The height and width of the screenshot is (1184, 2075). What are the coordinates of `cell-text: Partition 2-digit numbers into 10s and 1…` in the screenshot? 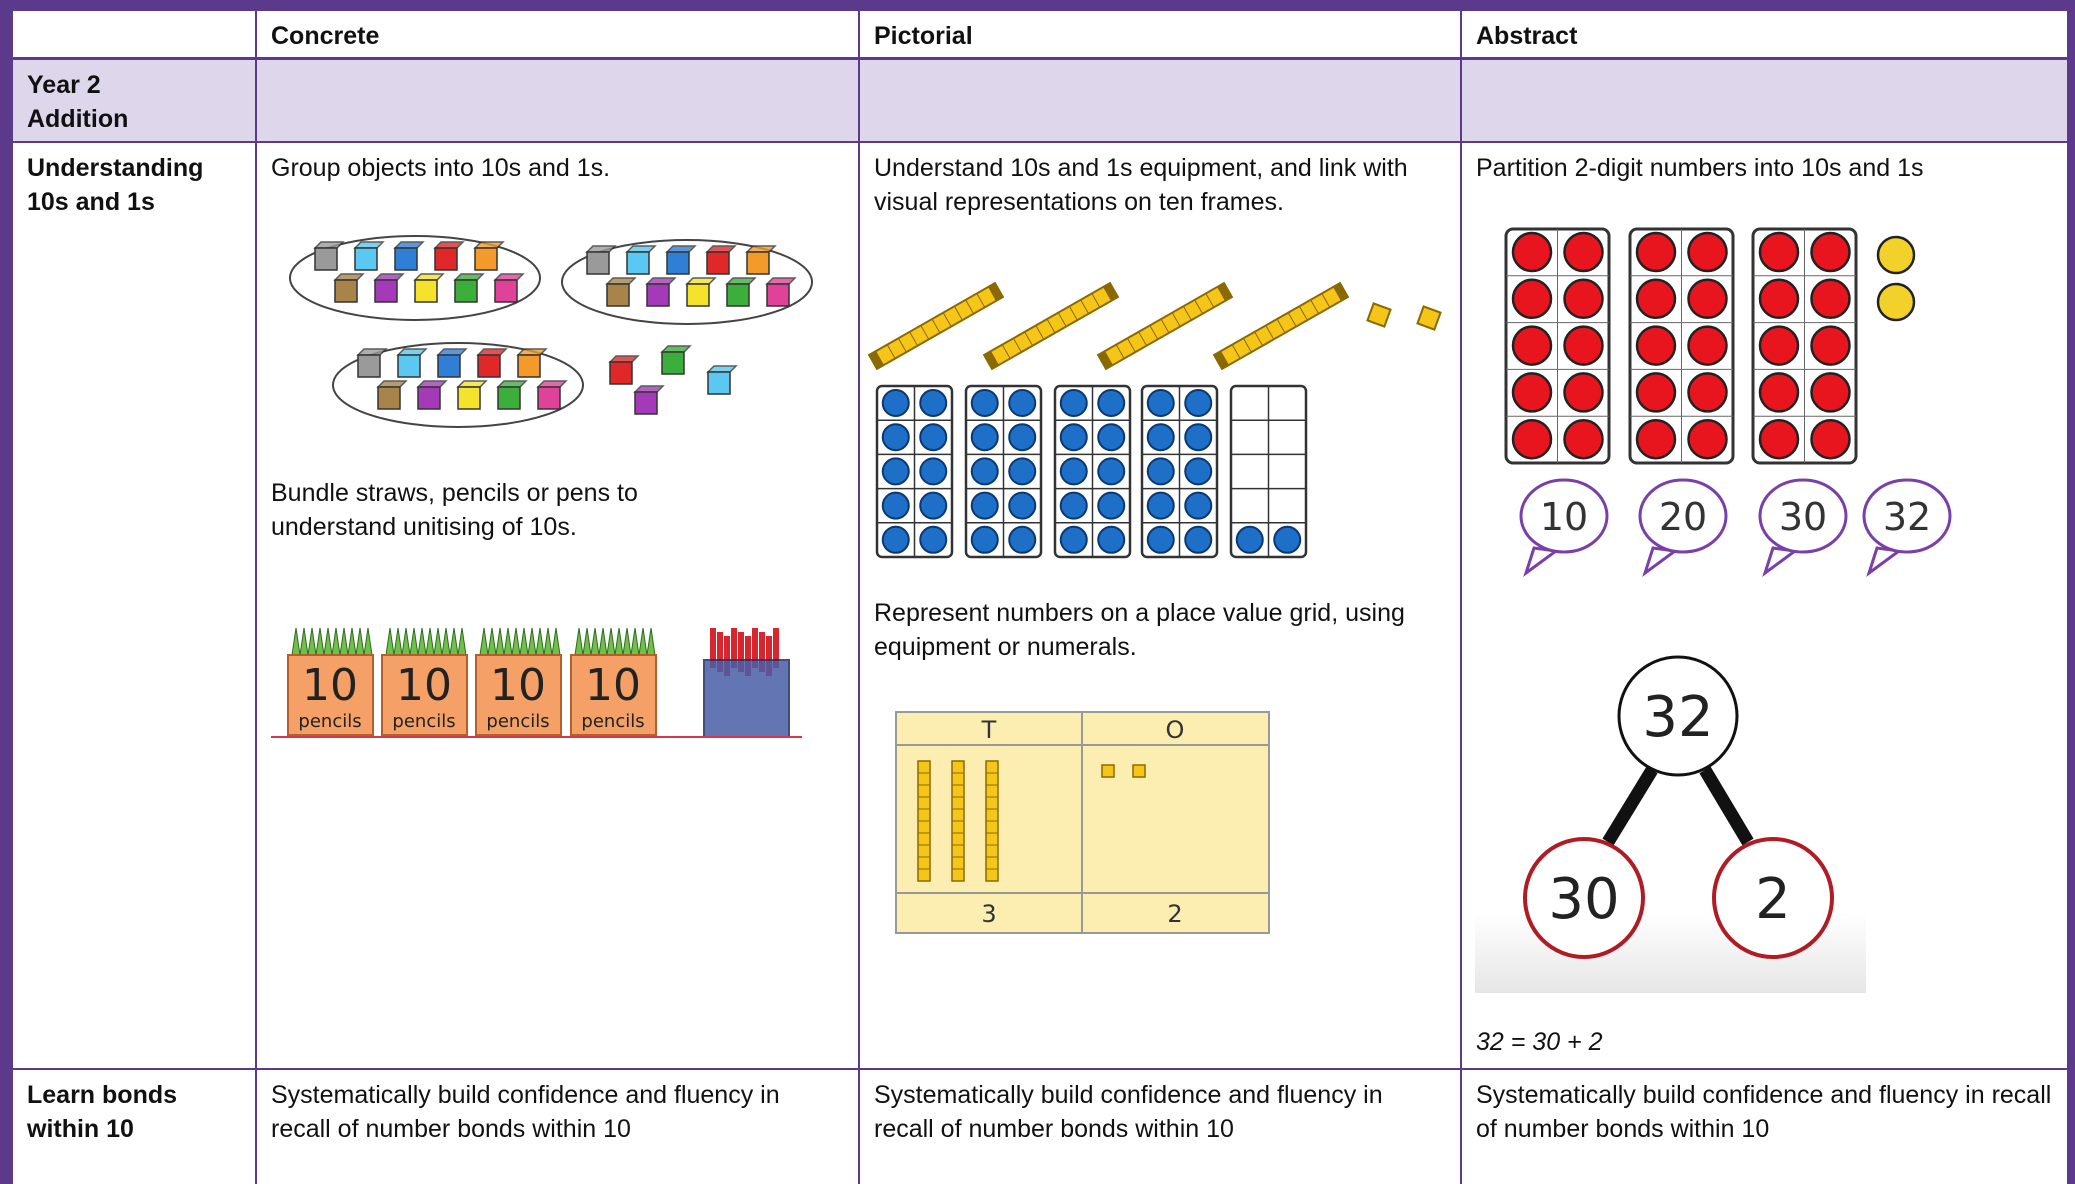 It's located at (1700, 168).